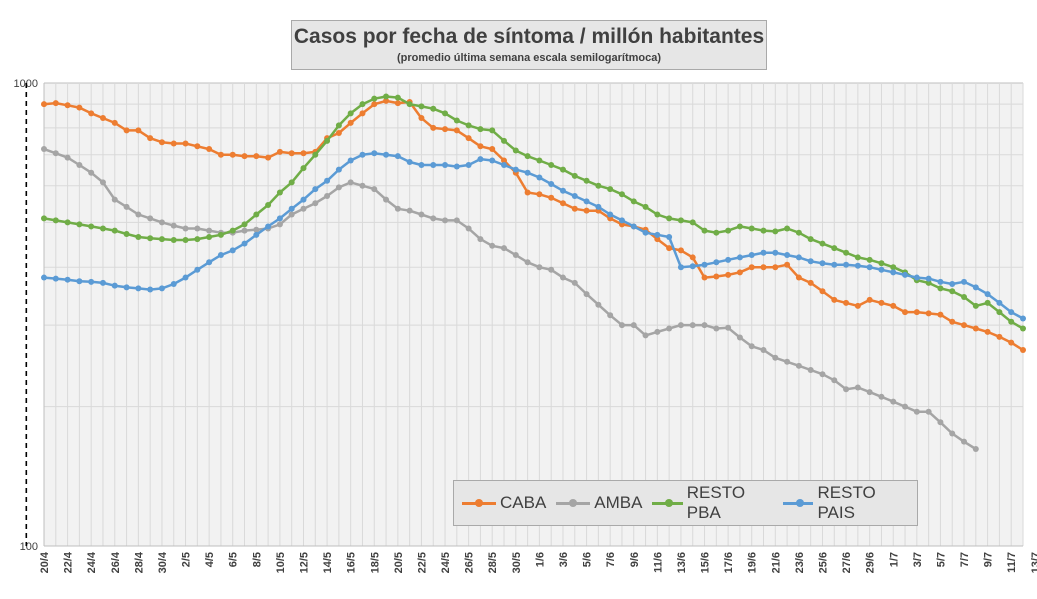 The image size is (1037, 599). Describe the element at coordinates (706, 562) in the screenshot. I see `x-tick-label: 15/6` at that location.